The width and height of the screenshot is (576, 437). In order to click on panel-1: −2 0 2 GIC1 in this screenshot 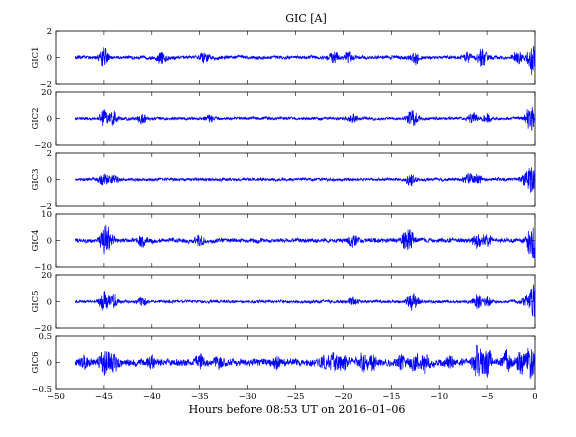, I will do `click(283, 58)`.